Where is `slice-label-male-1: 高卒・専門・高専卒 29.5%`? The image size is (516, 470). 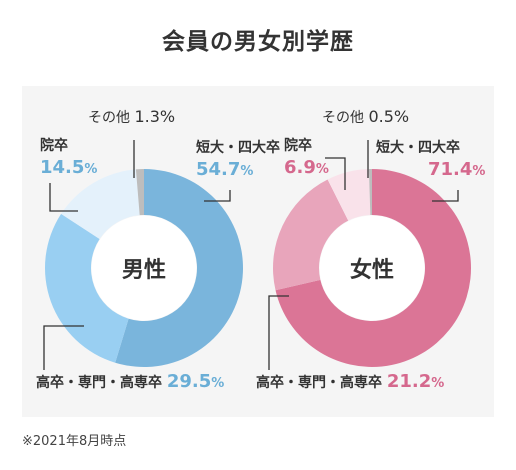 slice-label-male-1: 高卒・専門・高専卒 29.5% is located at coordinates (130, 381).